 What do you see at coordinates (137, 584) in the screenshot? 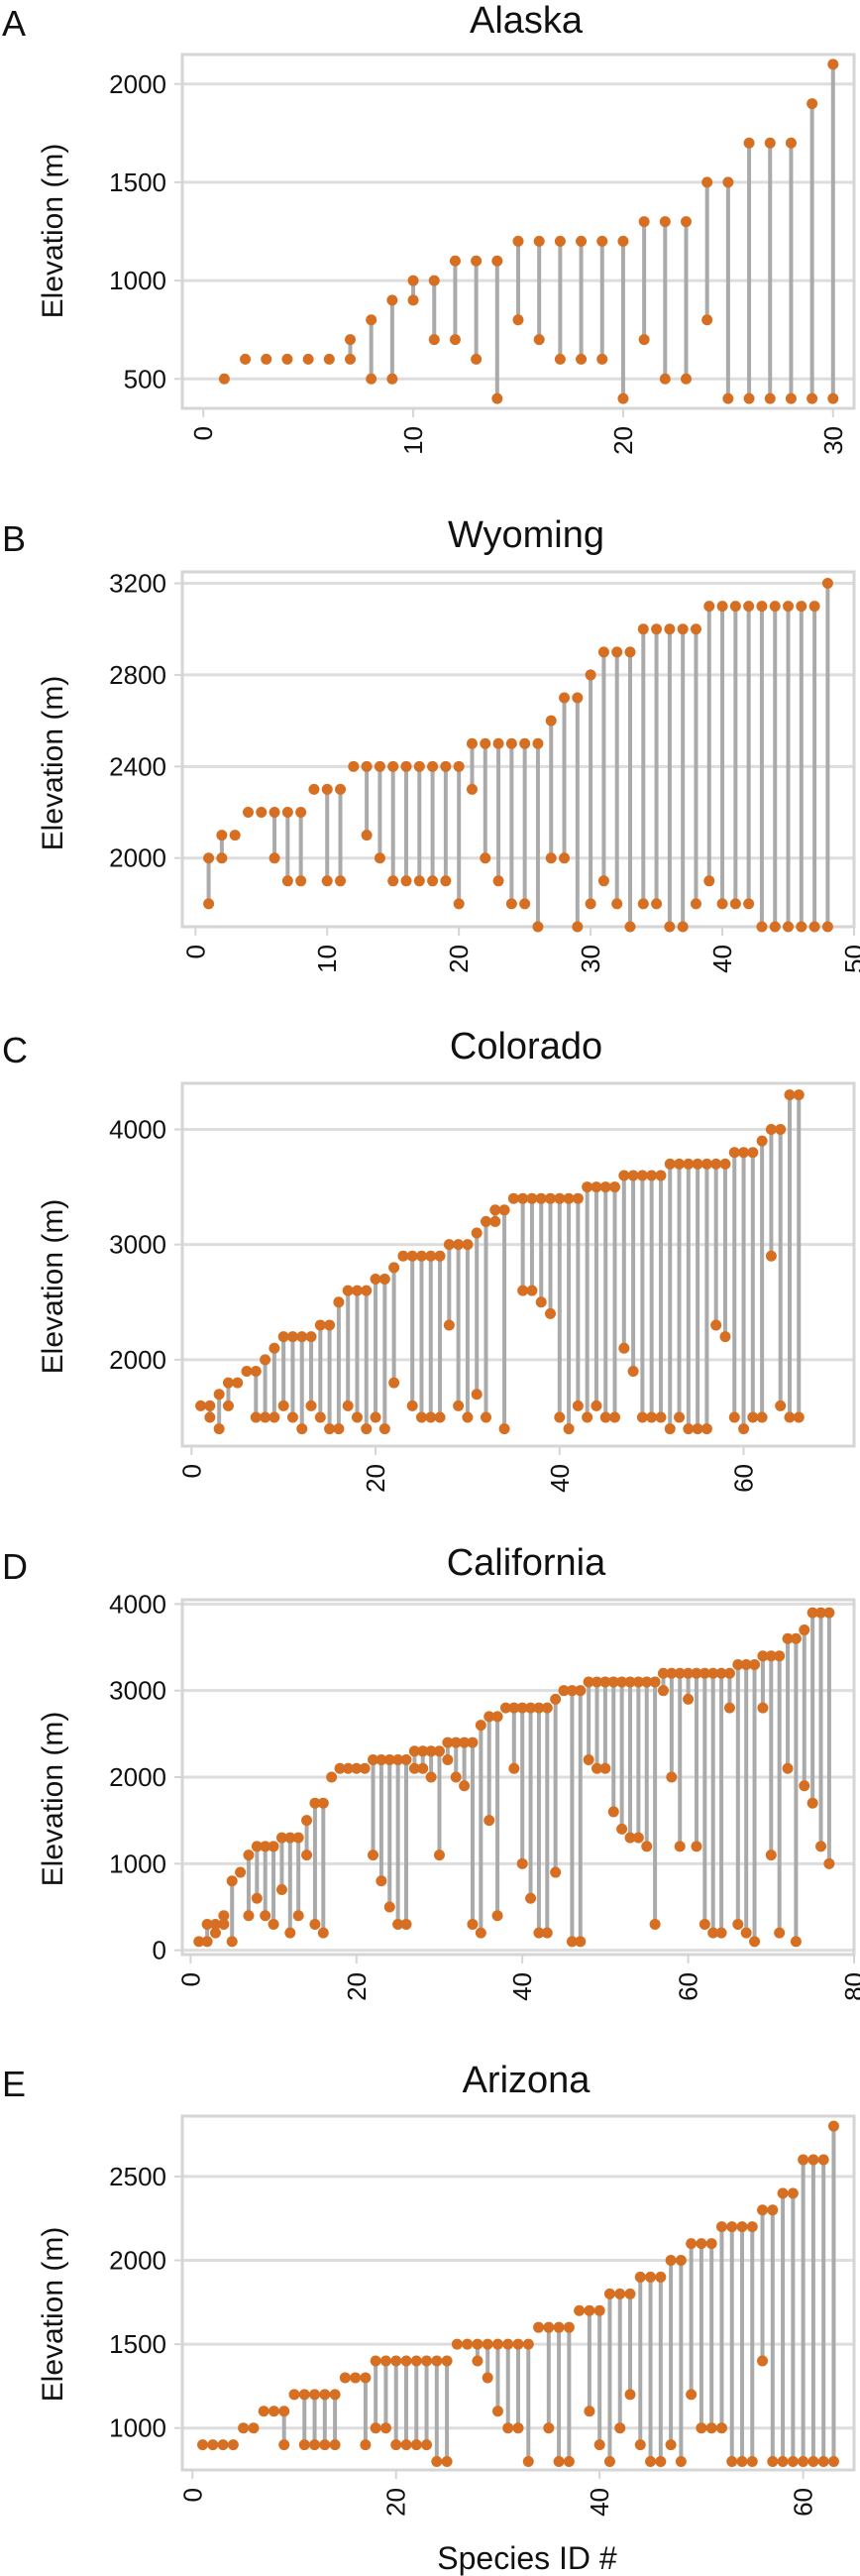
I see `panel-b-ytick-label: 3200` at bounding box center [137, 584].